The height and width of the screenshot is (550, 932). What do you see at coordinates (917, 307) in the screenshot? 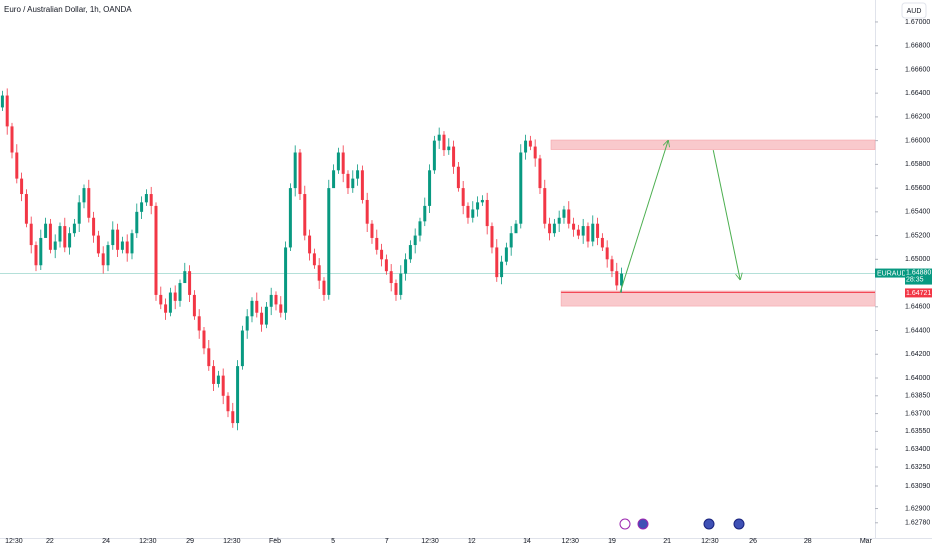
I see `y-tick-label: 1.64600` at bounding box center [917, 307].